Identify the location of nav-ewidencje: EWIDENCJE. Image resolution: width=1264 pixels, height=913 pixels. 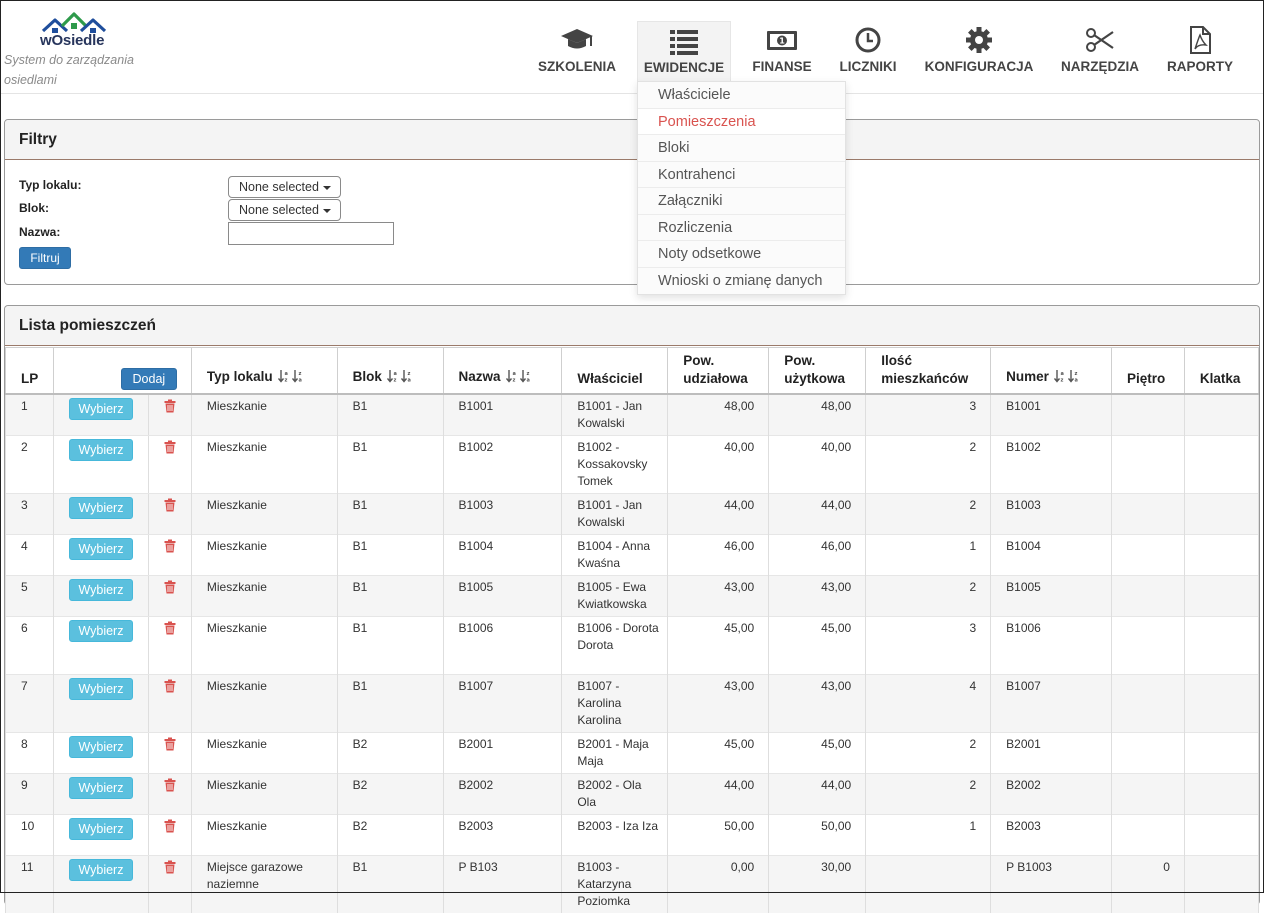
(684, 51).